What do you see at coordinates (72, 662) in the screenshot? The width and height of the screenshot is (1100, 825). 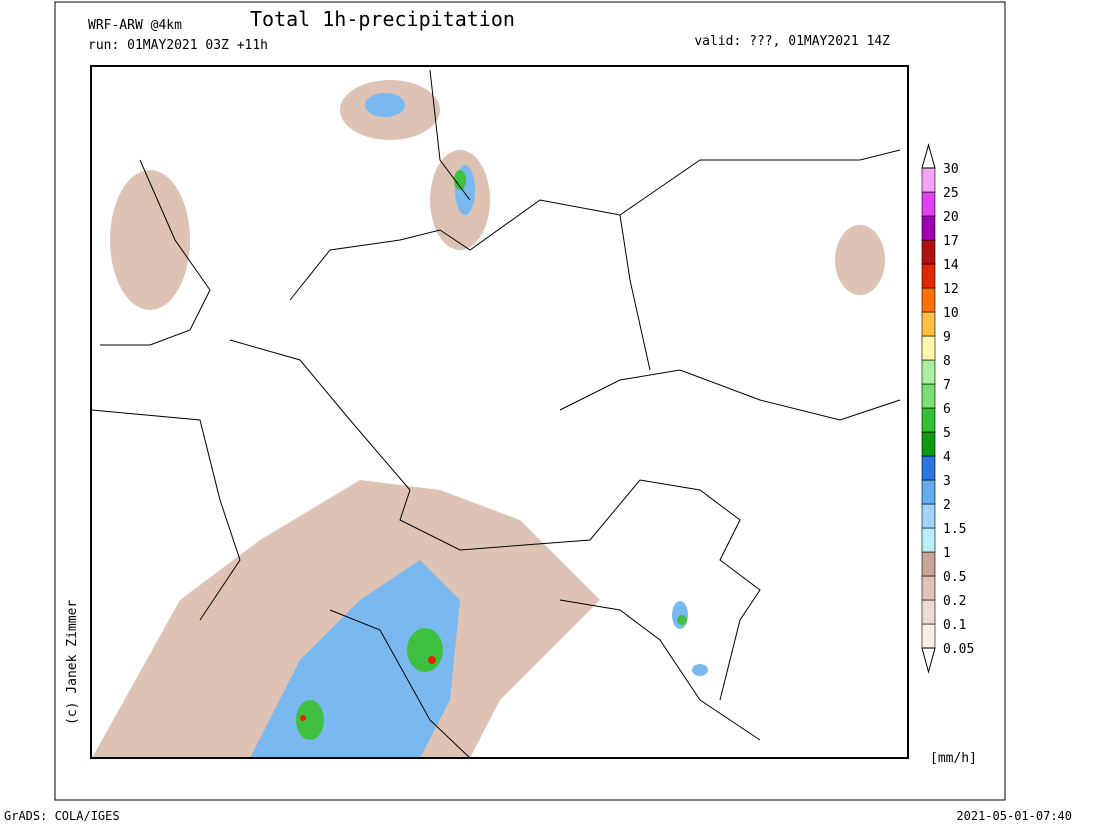 I see `credit: (c) Janek Zimmer` at bounding box center [72, 662].